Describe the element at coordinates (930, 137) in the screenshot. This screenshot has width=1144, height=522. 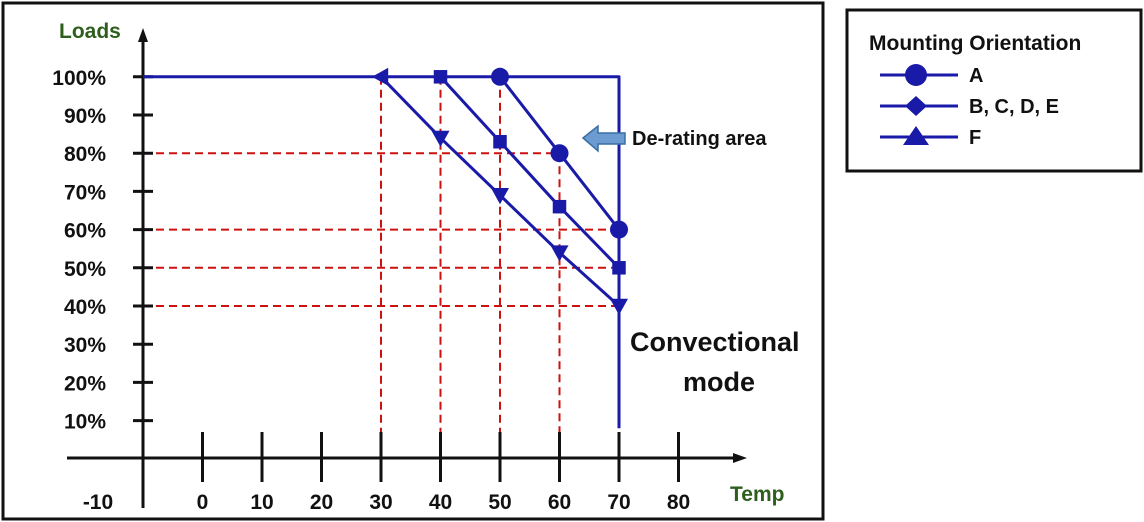
I see `legend-item: F` at that location.